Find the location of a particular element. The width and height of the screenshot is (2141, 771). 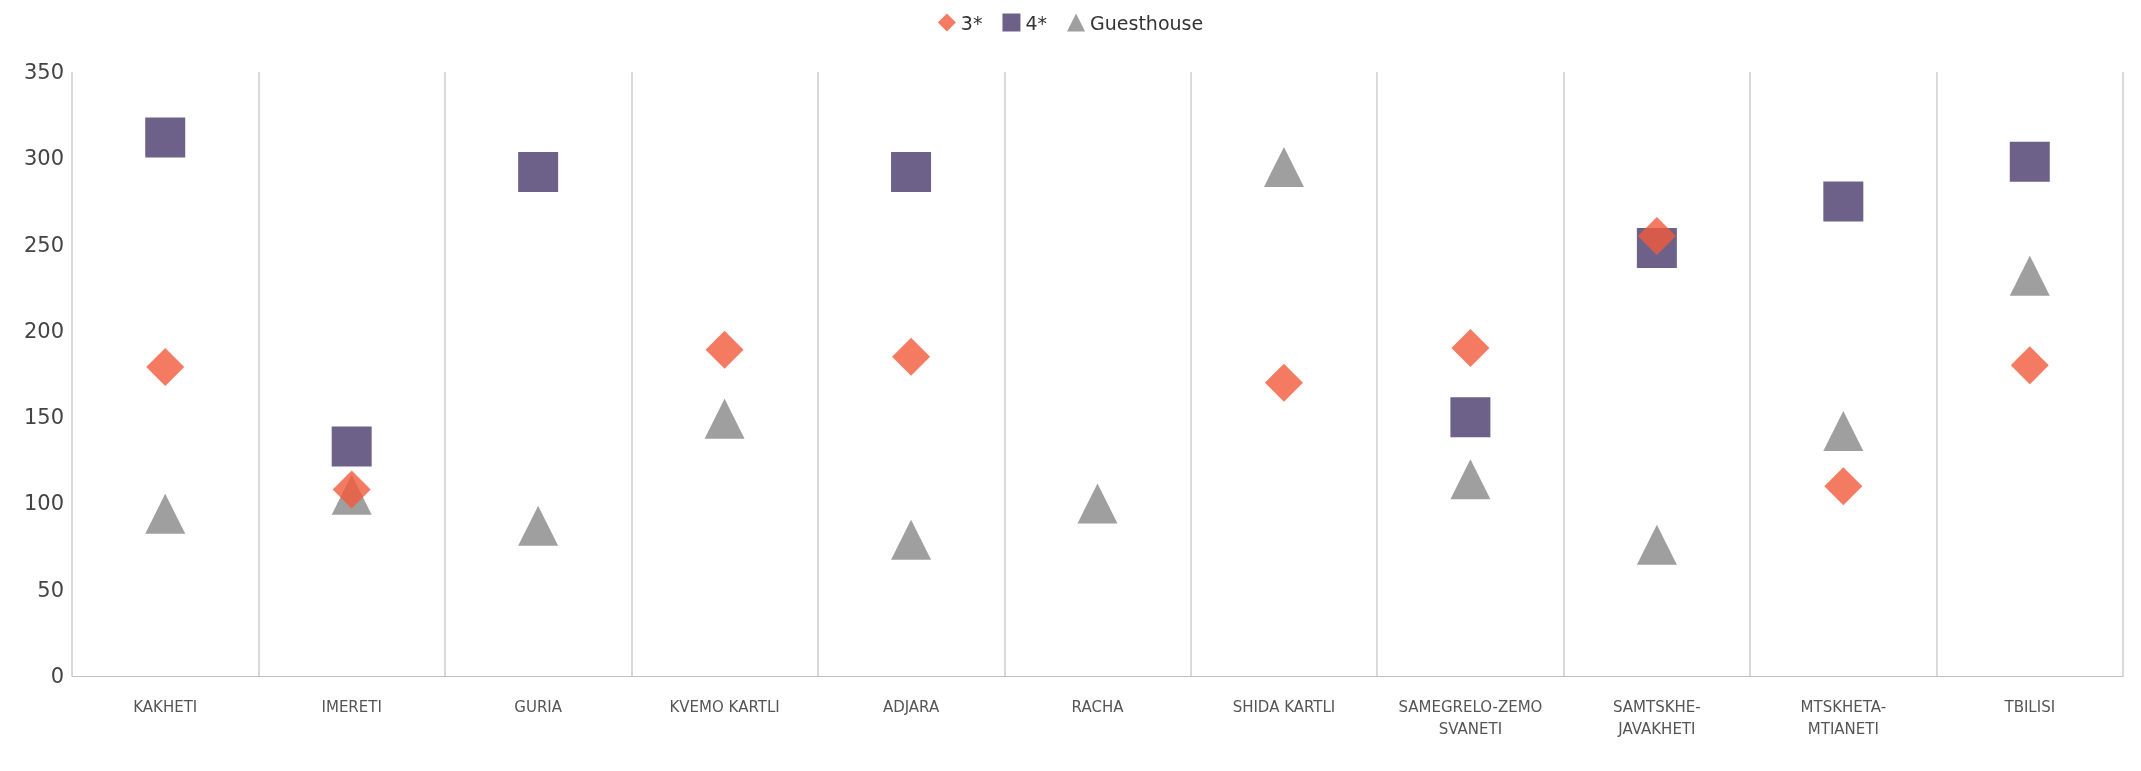

x-tick-label: KAKHETI is located at coordinates (165, 707).